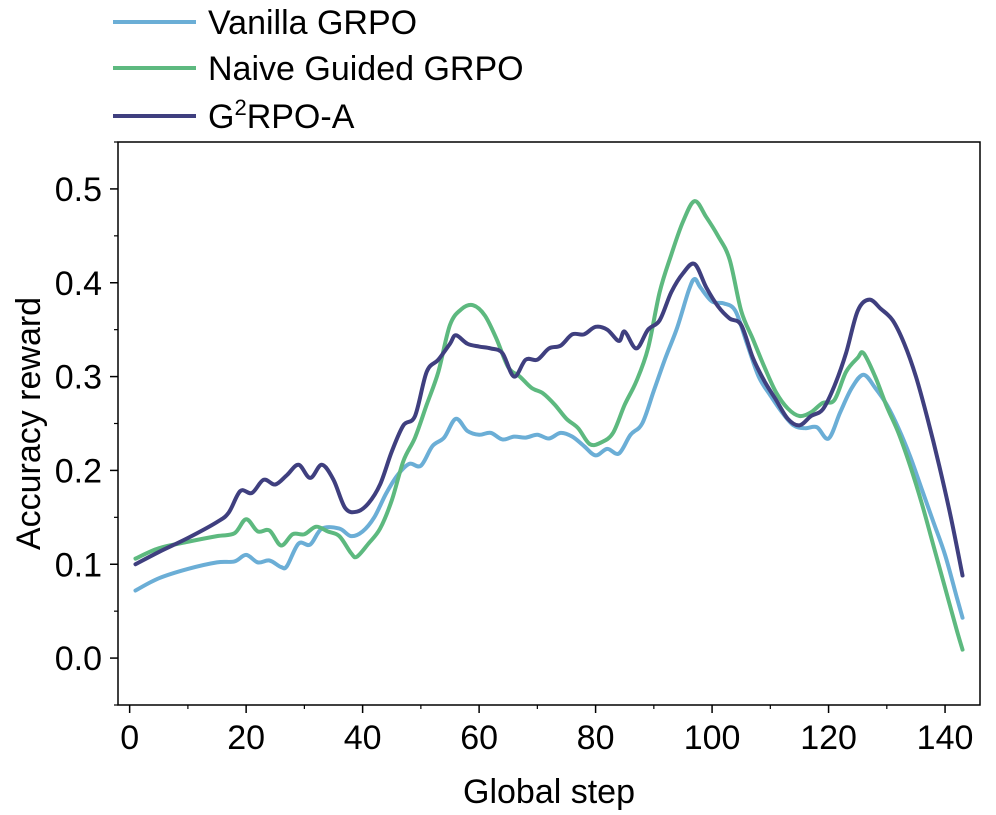 The width and height of the screenshot is (996, 815). Describe the element at coordinates (712, 738) in the screenshot. I see `x-tick-label: 100` at that location.